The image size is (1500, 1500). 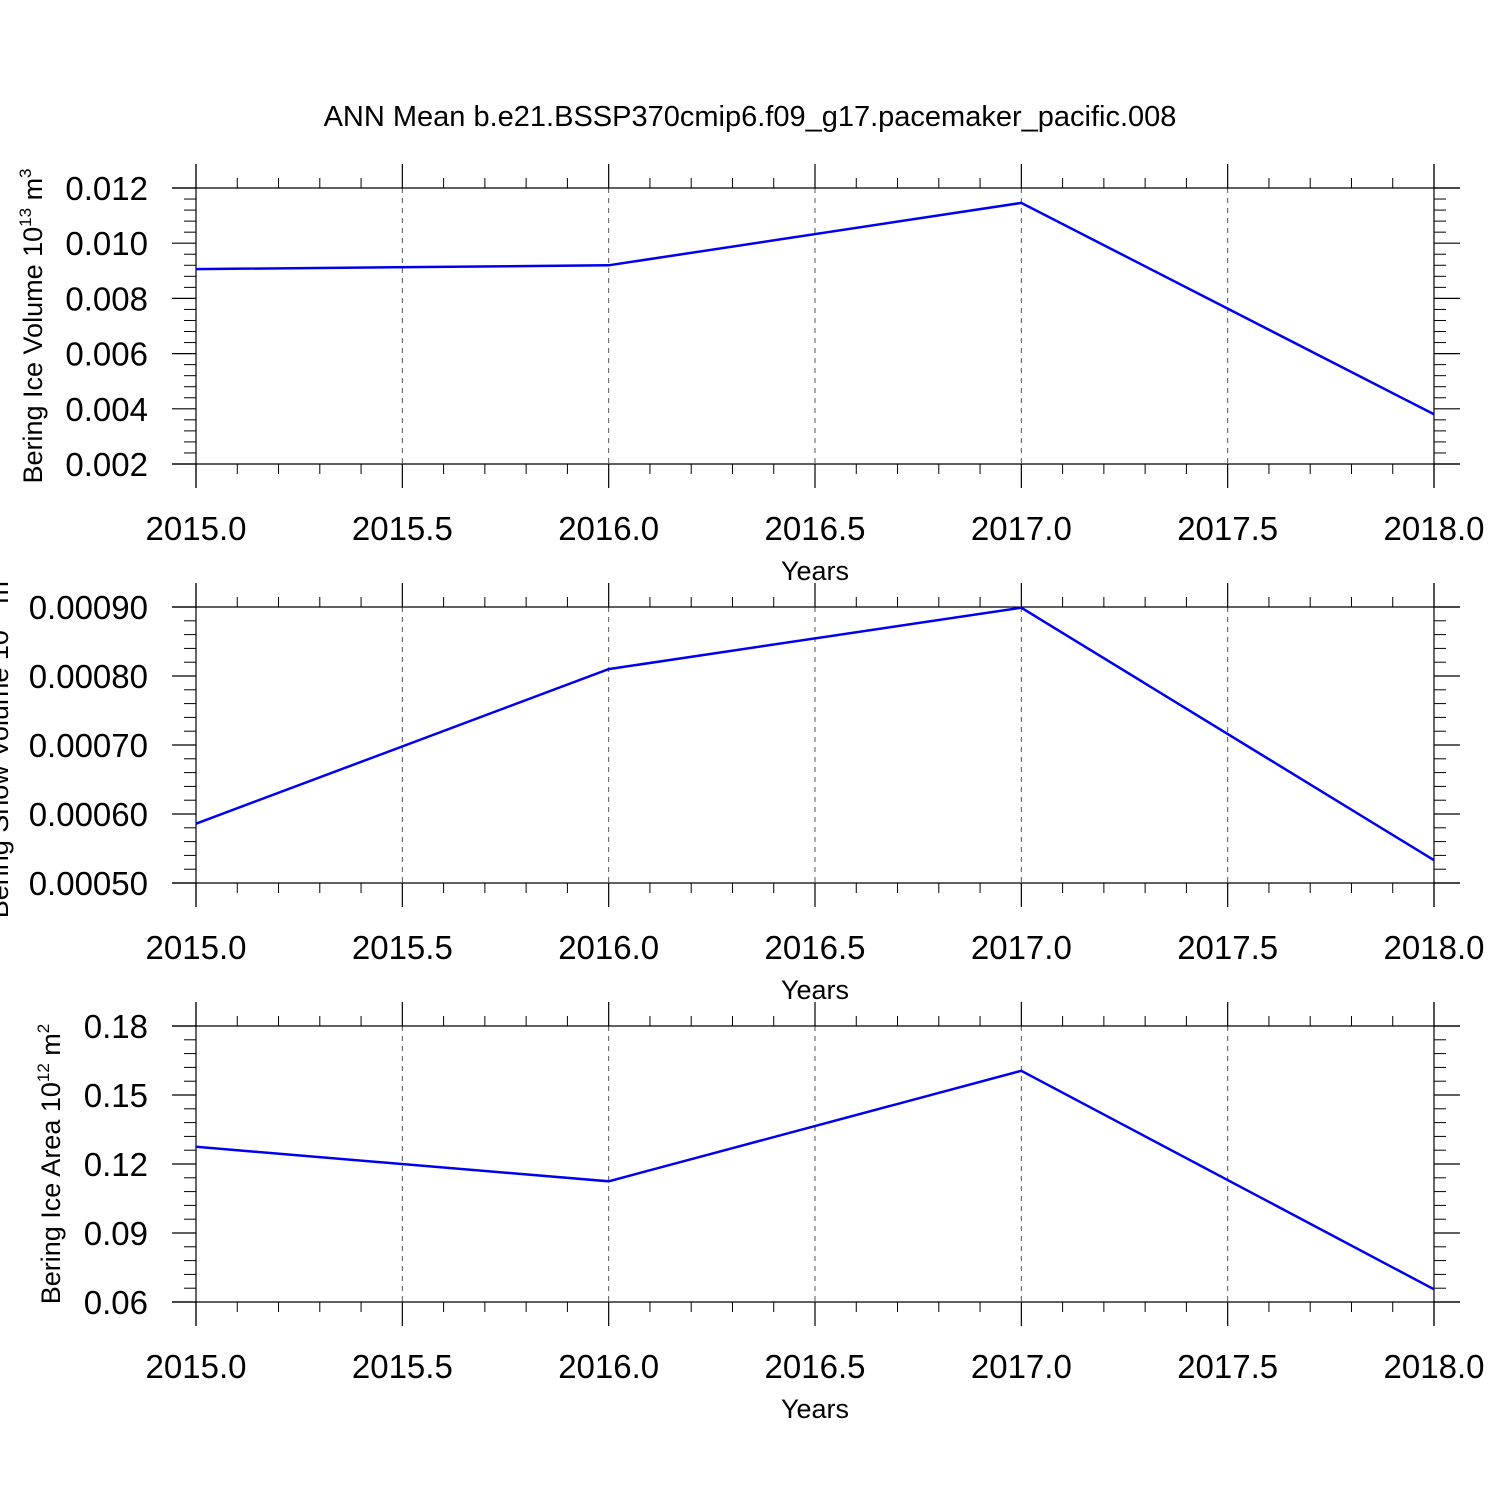 I want to click on y-tick-label: 0.004, so click(x=106, y=409).